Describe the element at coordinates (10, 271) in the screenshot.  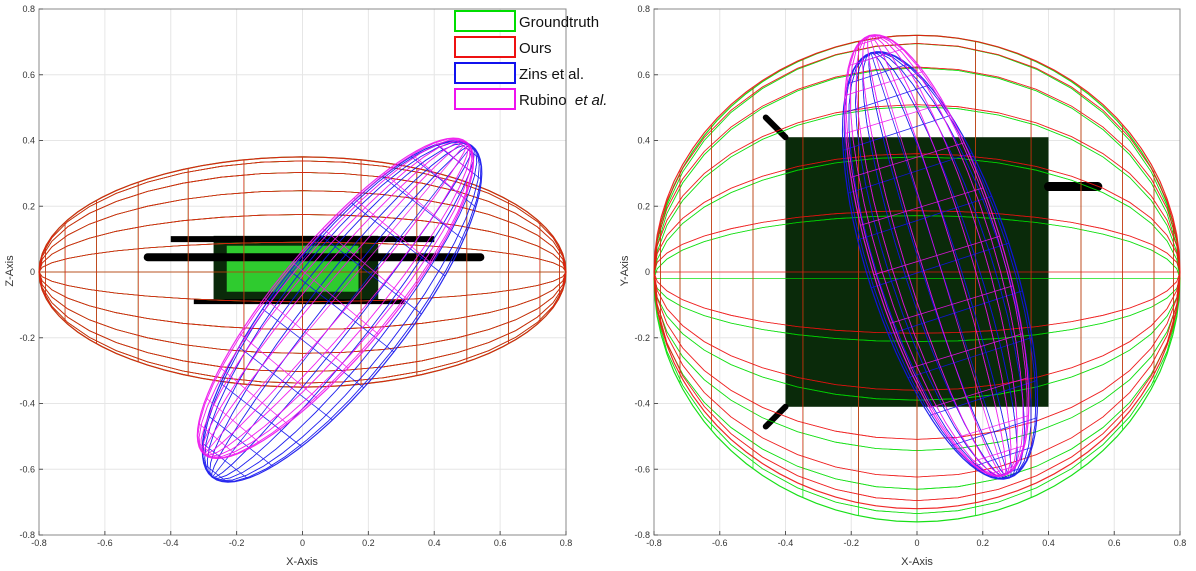
I see `z-axis-label: Z-Axis` at that location.